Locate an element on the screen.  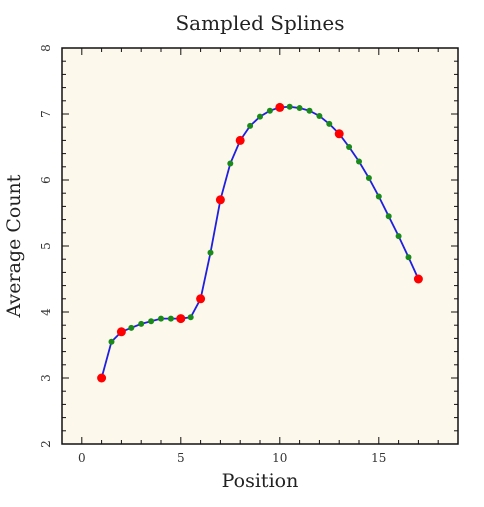
x-tick-label: 10 is located at coordinates (279, 458).